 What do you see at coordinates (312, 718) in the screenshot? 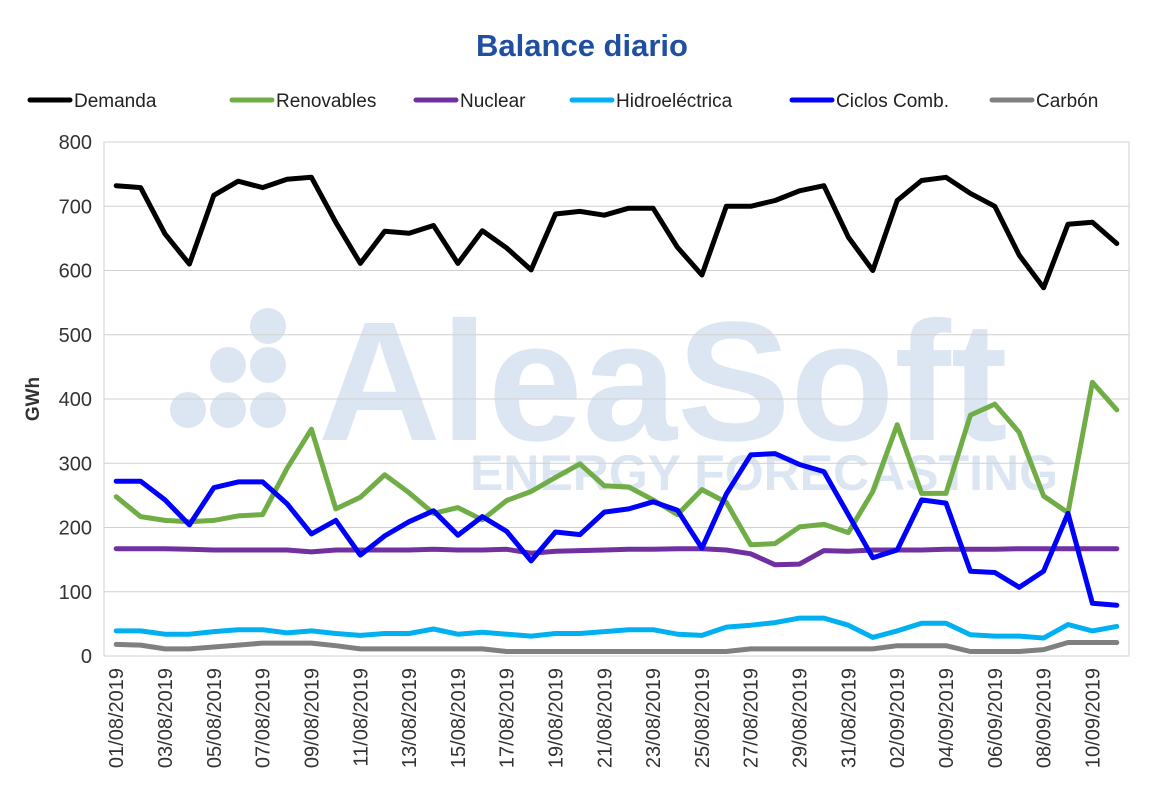
I see `x-tick-label: 09/08/2019` at bounding box center [312, 718].